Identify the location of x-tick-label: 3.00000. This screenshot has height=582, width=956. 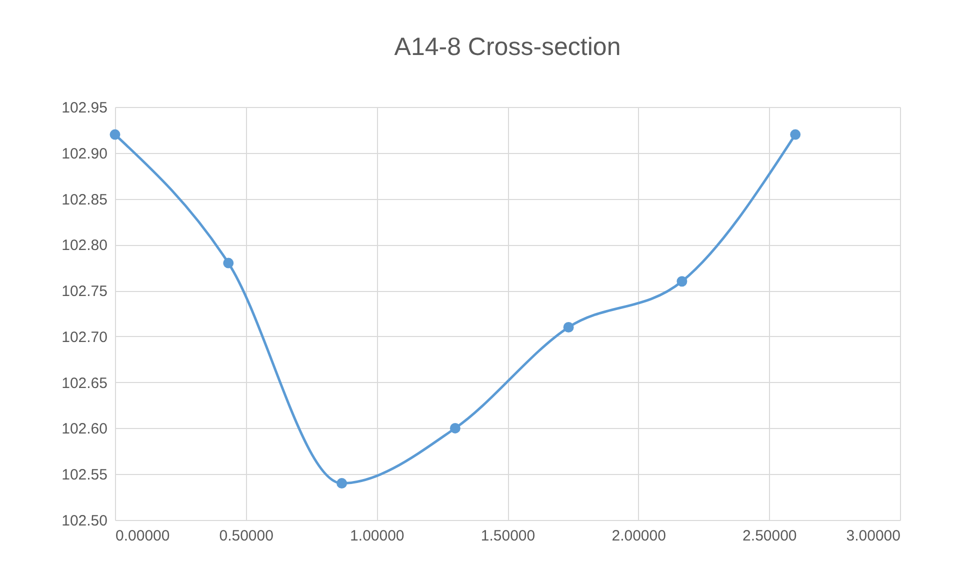
(873, 536).